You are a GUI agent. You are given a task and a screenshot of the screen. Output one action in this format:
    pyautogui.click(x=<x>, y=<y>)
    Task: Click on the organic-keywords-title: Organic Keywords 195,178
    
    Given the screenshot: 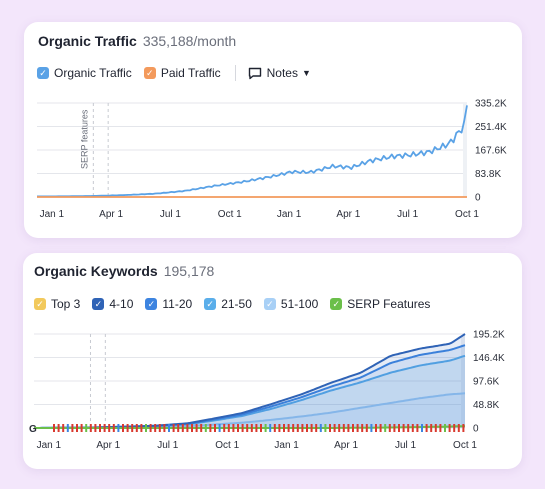 What is the action you would take?
    pyautogui.click(x=124, y=271)
    